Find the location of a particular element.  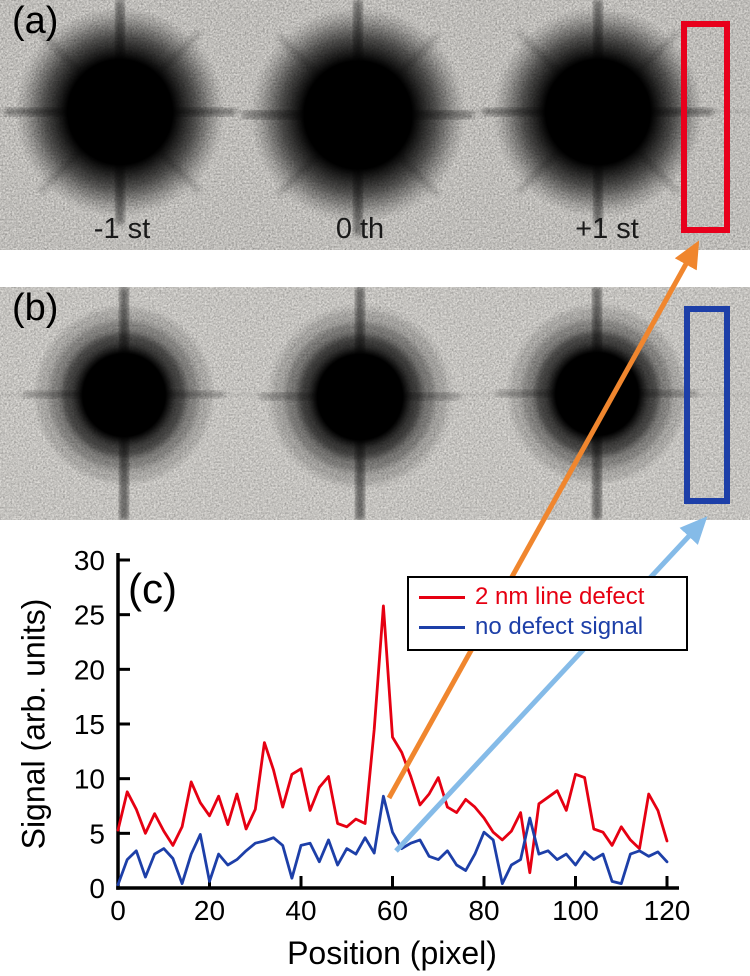

diffraction-spot-plus1 is located at coordinates (598, 112).